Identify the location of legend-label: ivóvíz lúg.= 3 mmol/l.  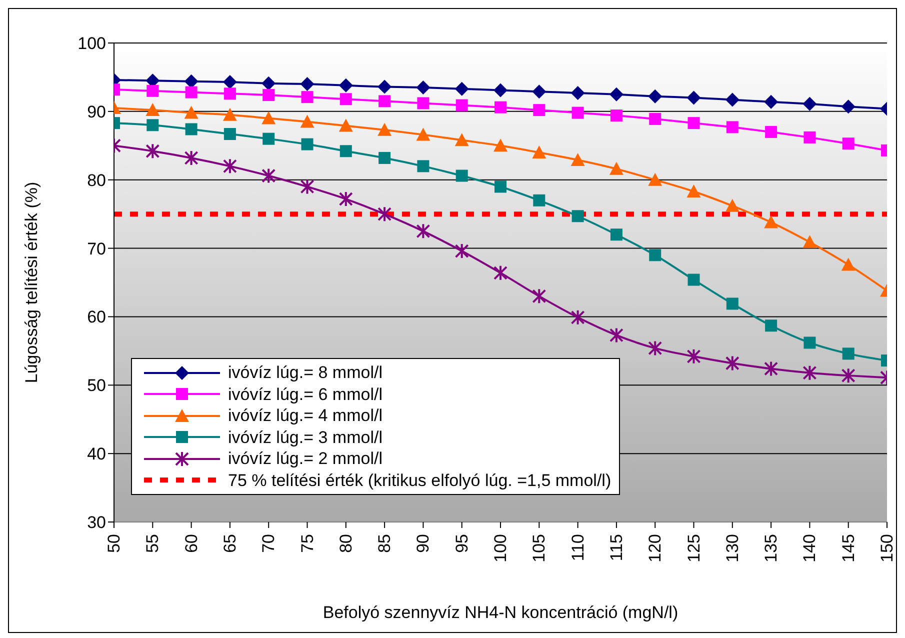
(305, 437).